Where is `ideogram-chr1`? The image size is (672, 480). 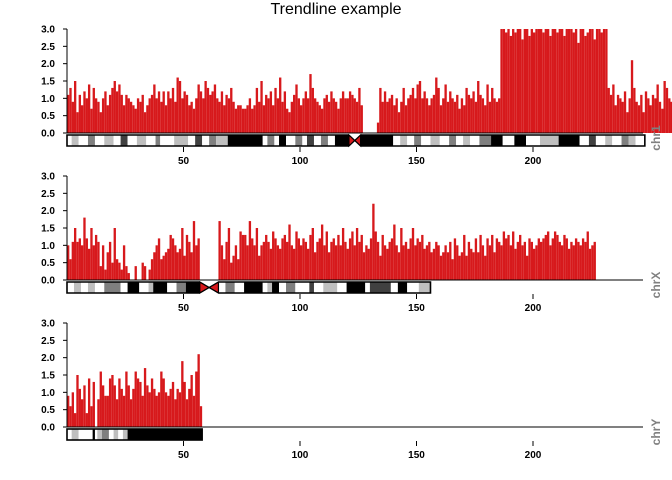 ideogram-chr1 is located at coordinates (356, 140).